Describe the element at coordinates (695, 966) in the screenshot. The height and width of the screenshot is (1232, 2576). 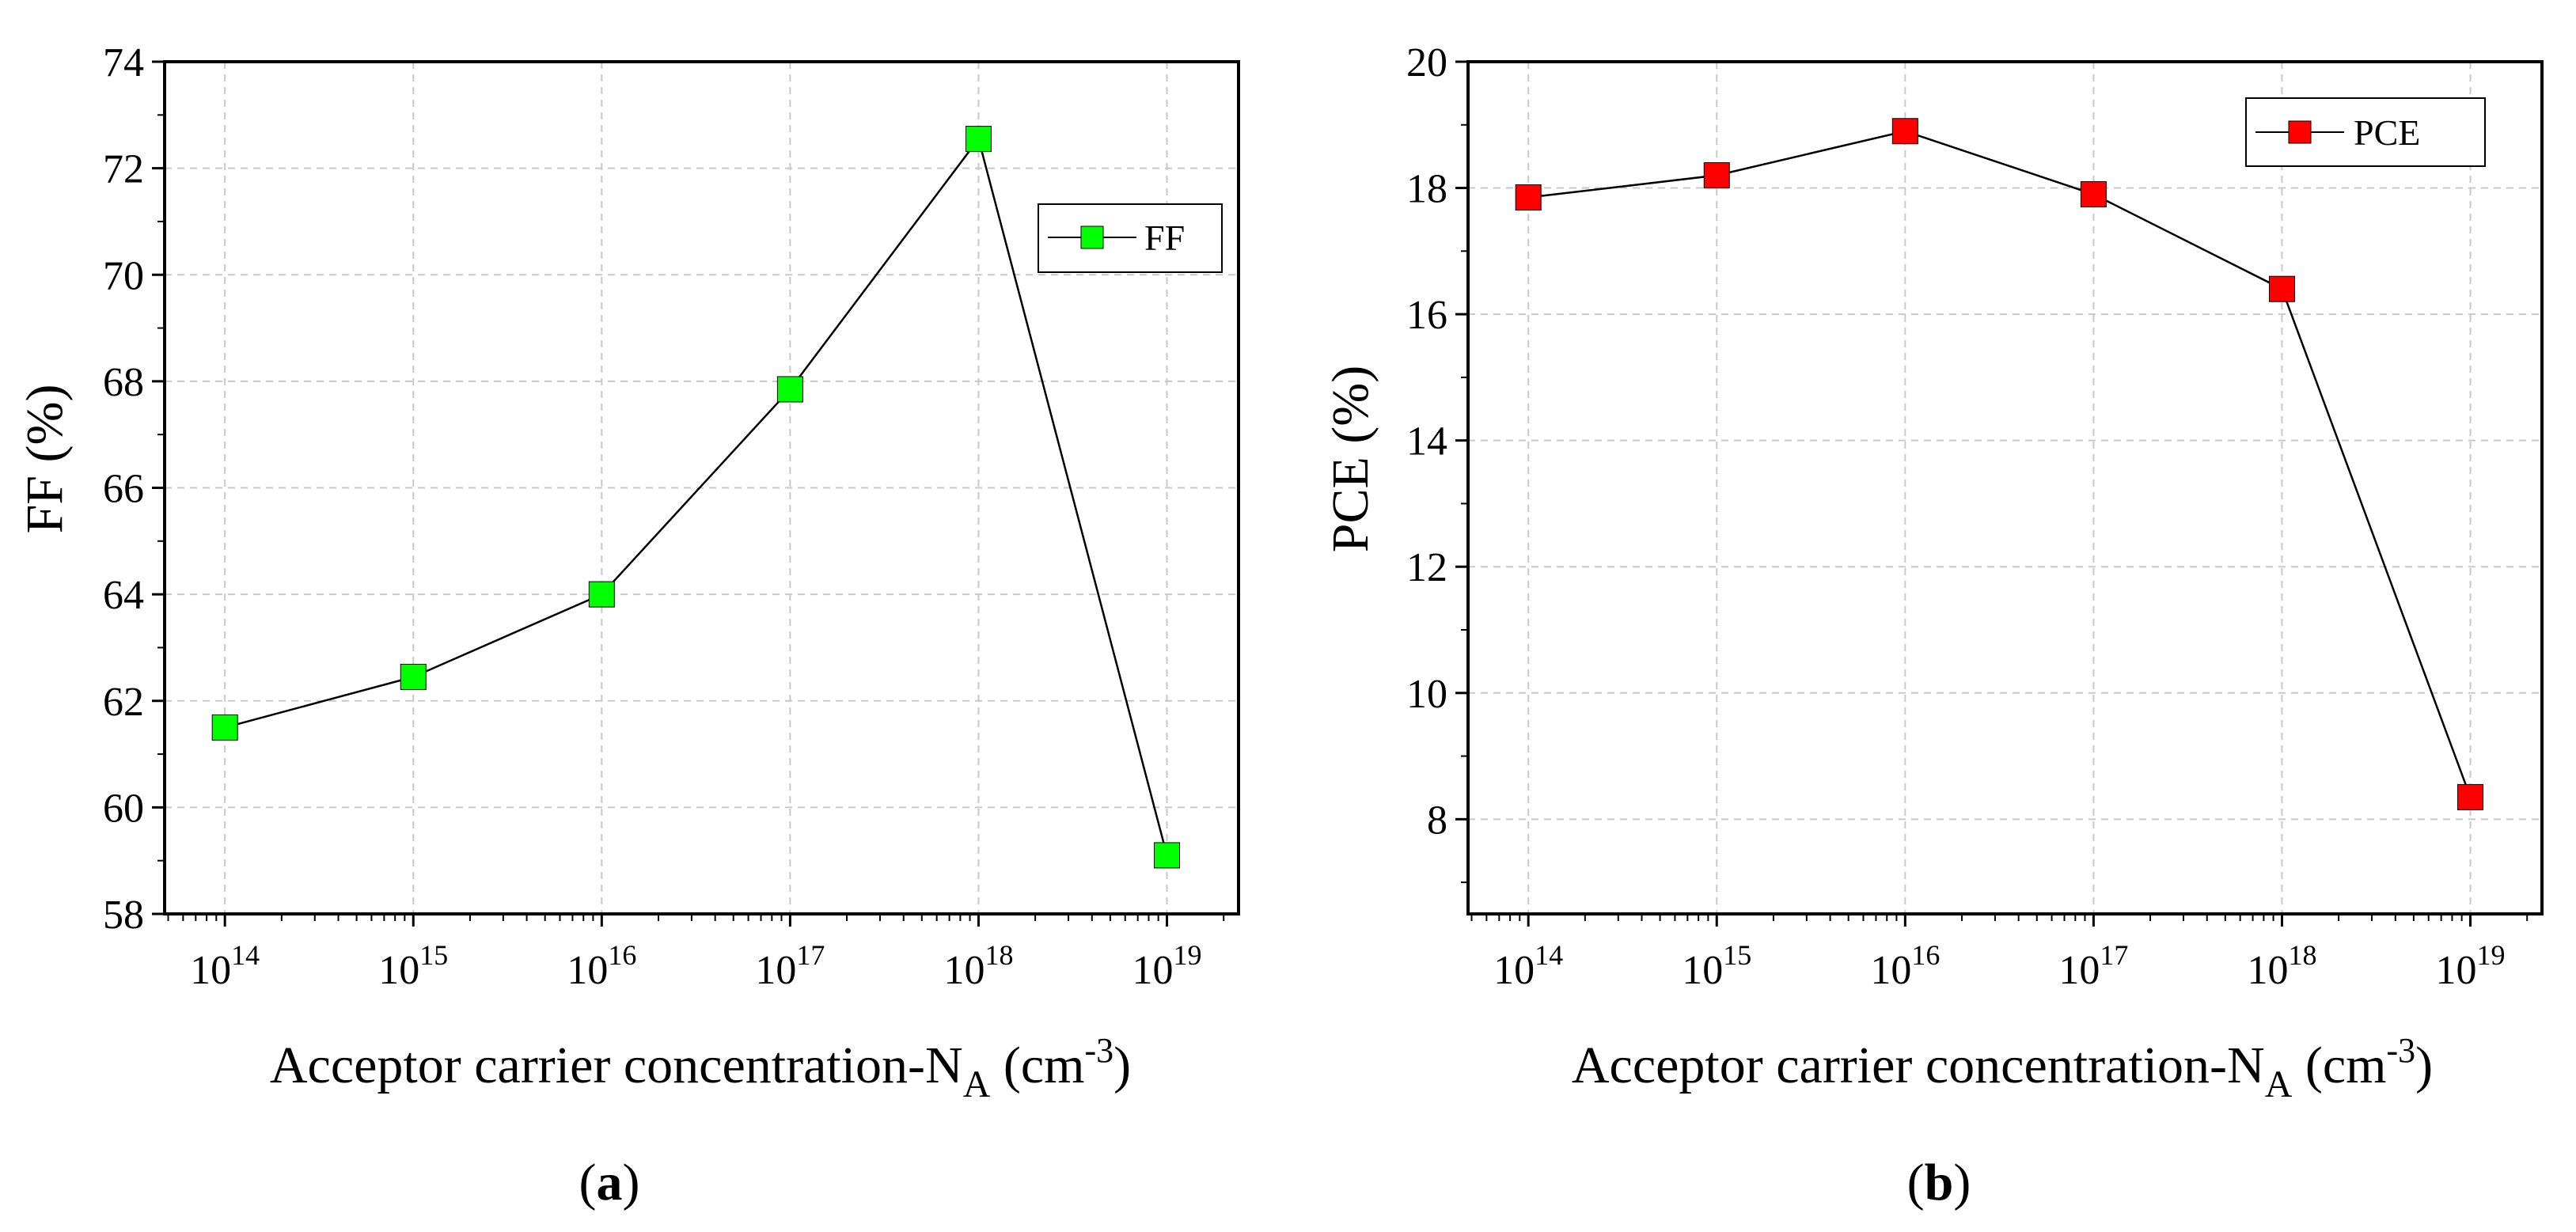
I see `panel-a-x-tick-labels: 1014 1015 1016 1017 1018 1019` at that location.